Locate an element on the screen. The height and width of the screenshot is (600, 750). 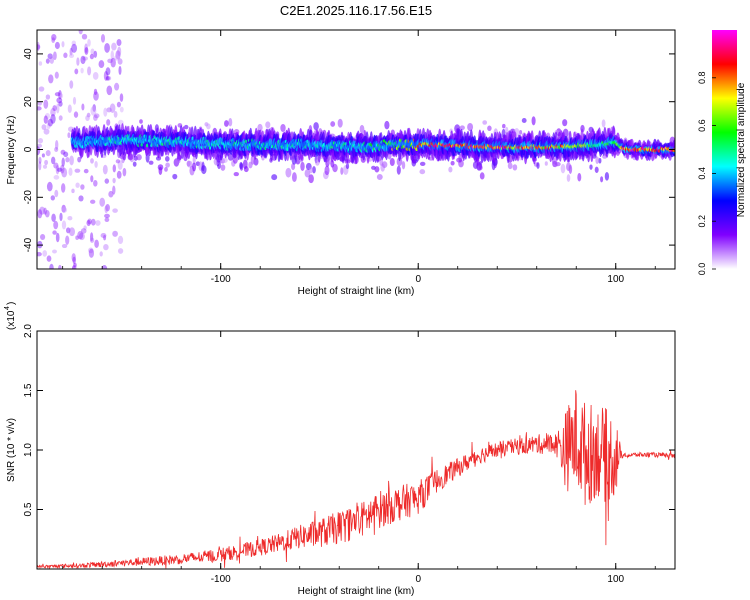
snr-y-multiplier-exponent: 4 is located at coordinates (7, 308).